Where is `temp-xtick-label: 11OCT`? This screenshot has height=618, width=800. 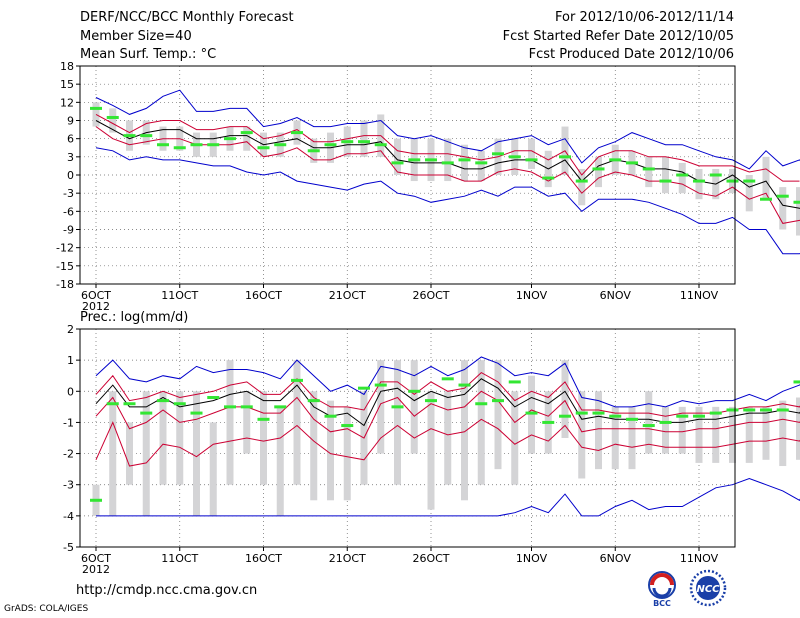 temp-xtick-label: 11OCT is located at coordinates (179, 295).